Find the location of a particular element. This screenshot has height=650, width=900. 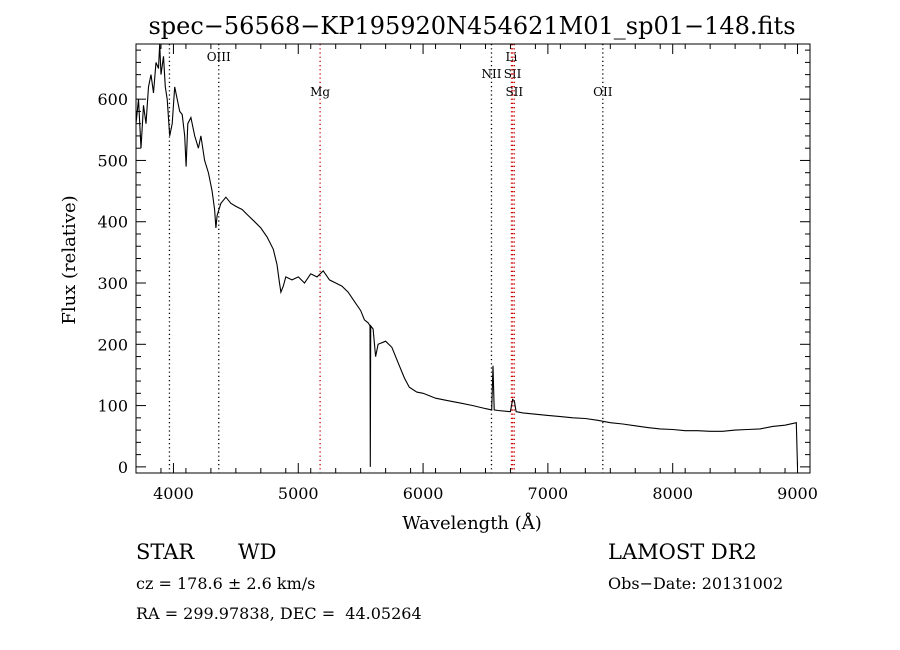

x-axis-label: Wavelength (Å) is located at coordinates (472, 523).